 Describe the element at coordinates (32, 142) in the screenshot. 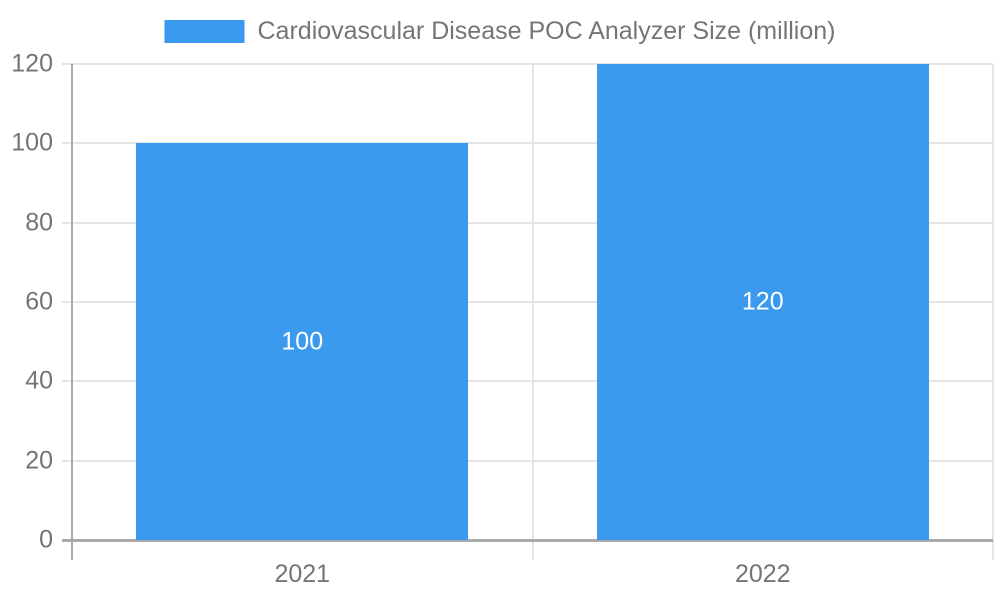

I see `y-axis-tick-label: 100` at that location.